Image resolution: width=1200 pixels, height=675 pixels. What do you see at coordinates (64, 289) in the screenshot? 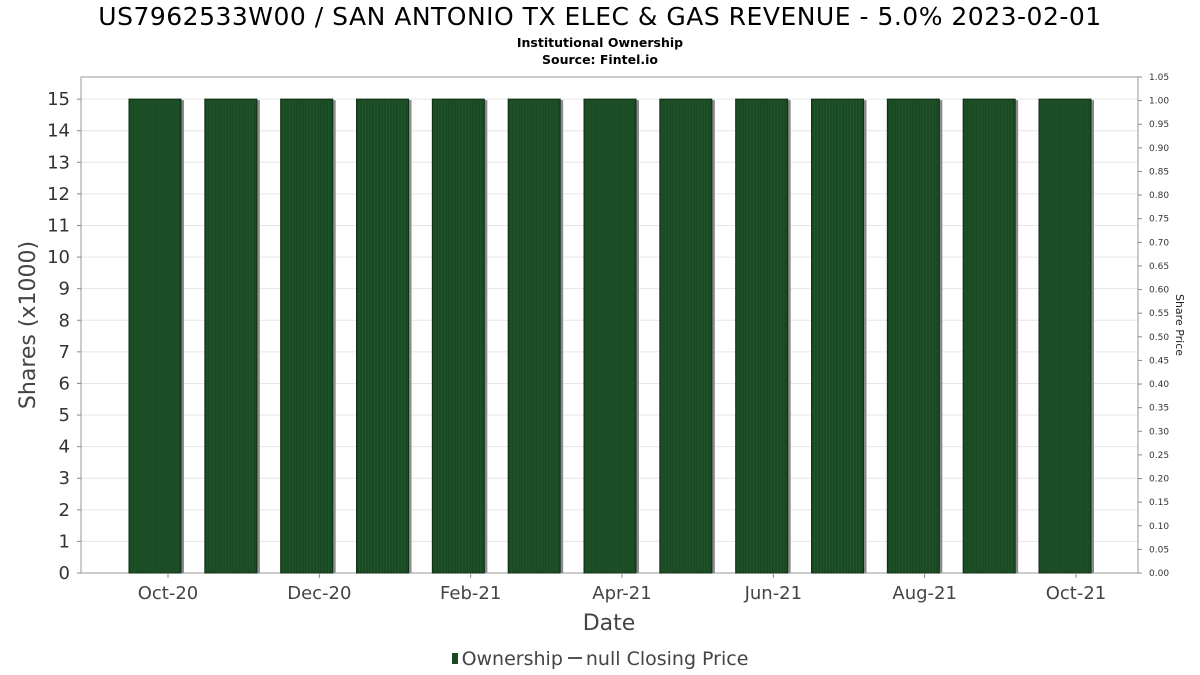
I see `left-tick-label: 9` at bounding box center [64, 289].